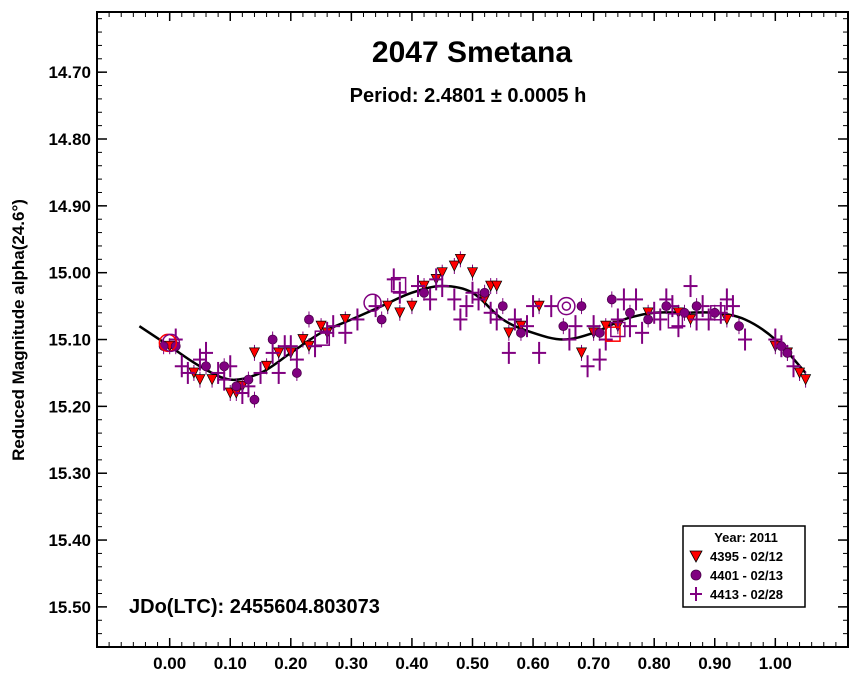  I want to click on x-tick-label: 0.20, so click(290, 663).